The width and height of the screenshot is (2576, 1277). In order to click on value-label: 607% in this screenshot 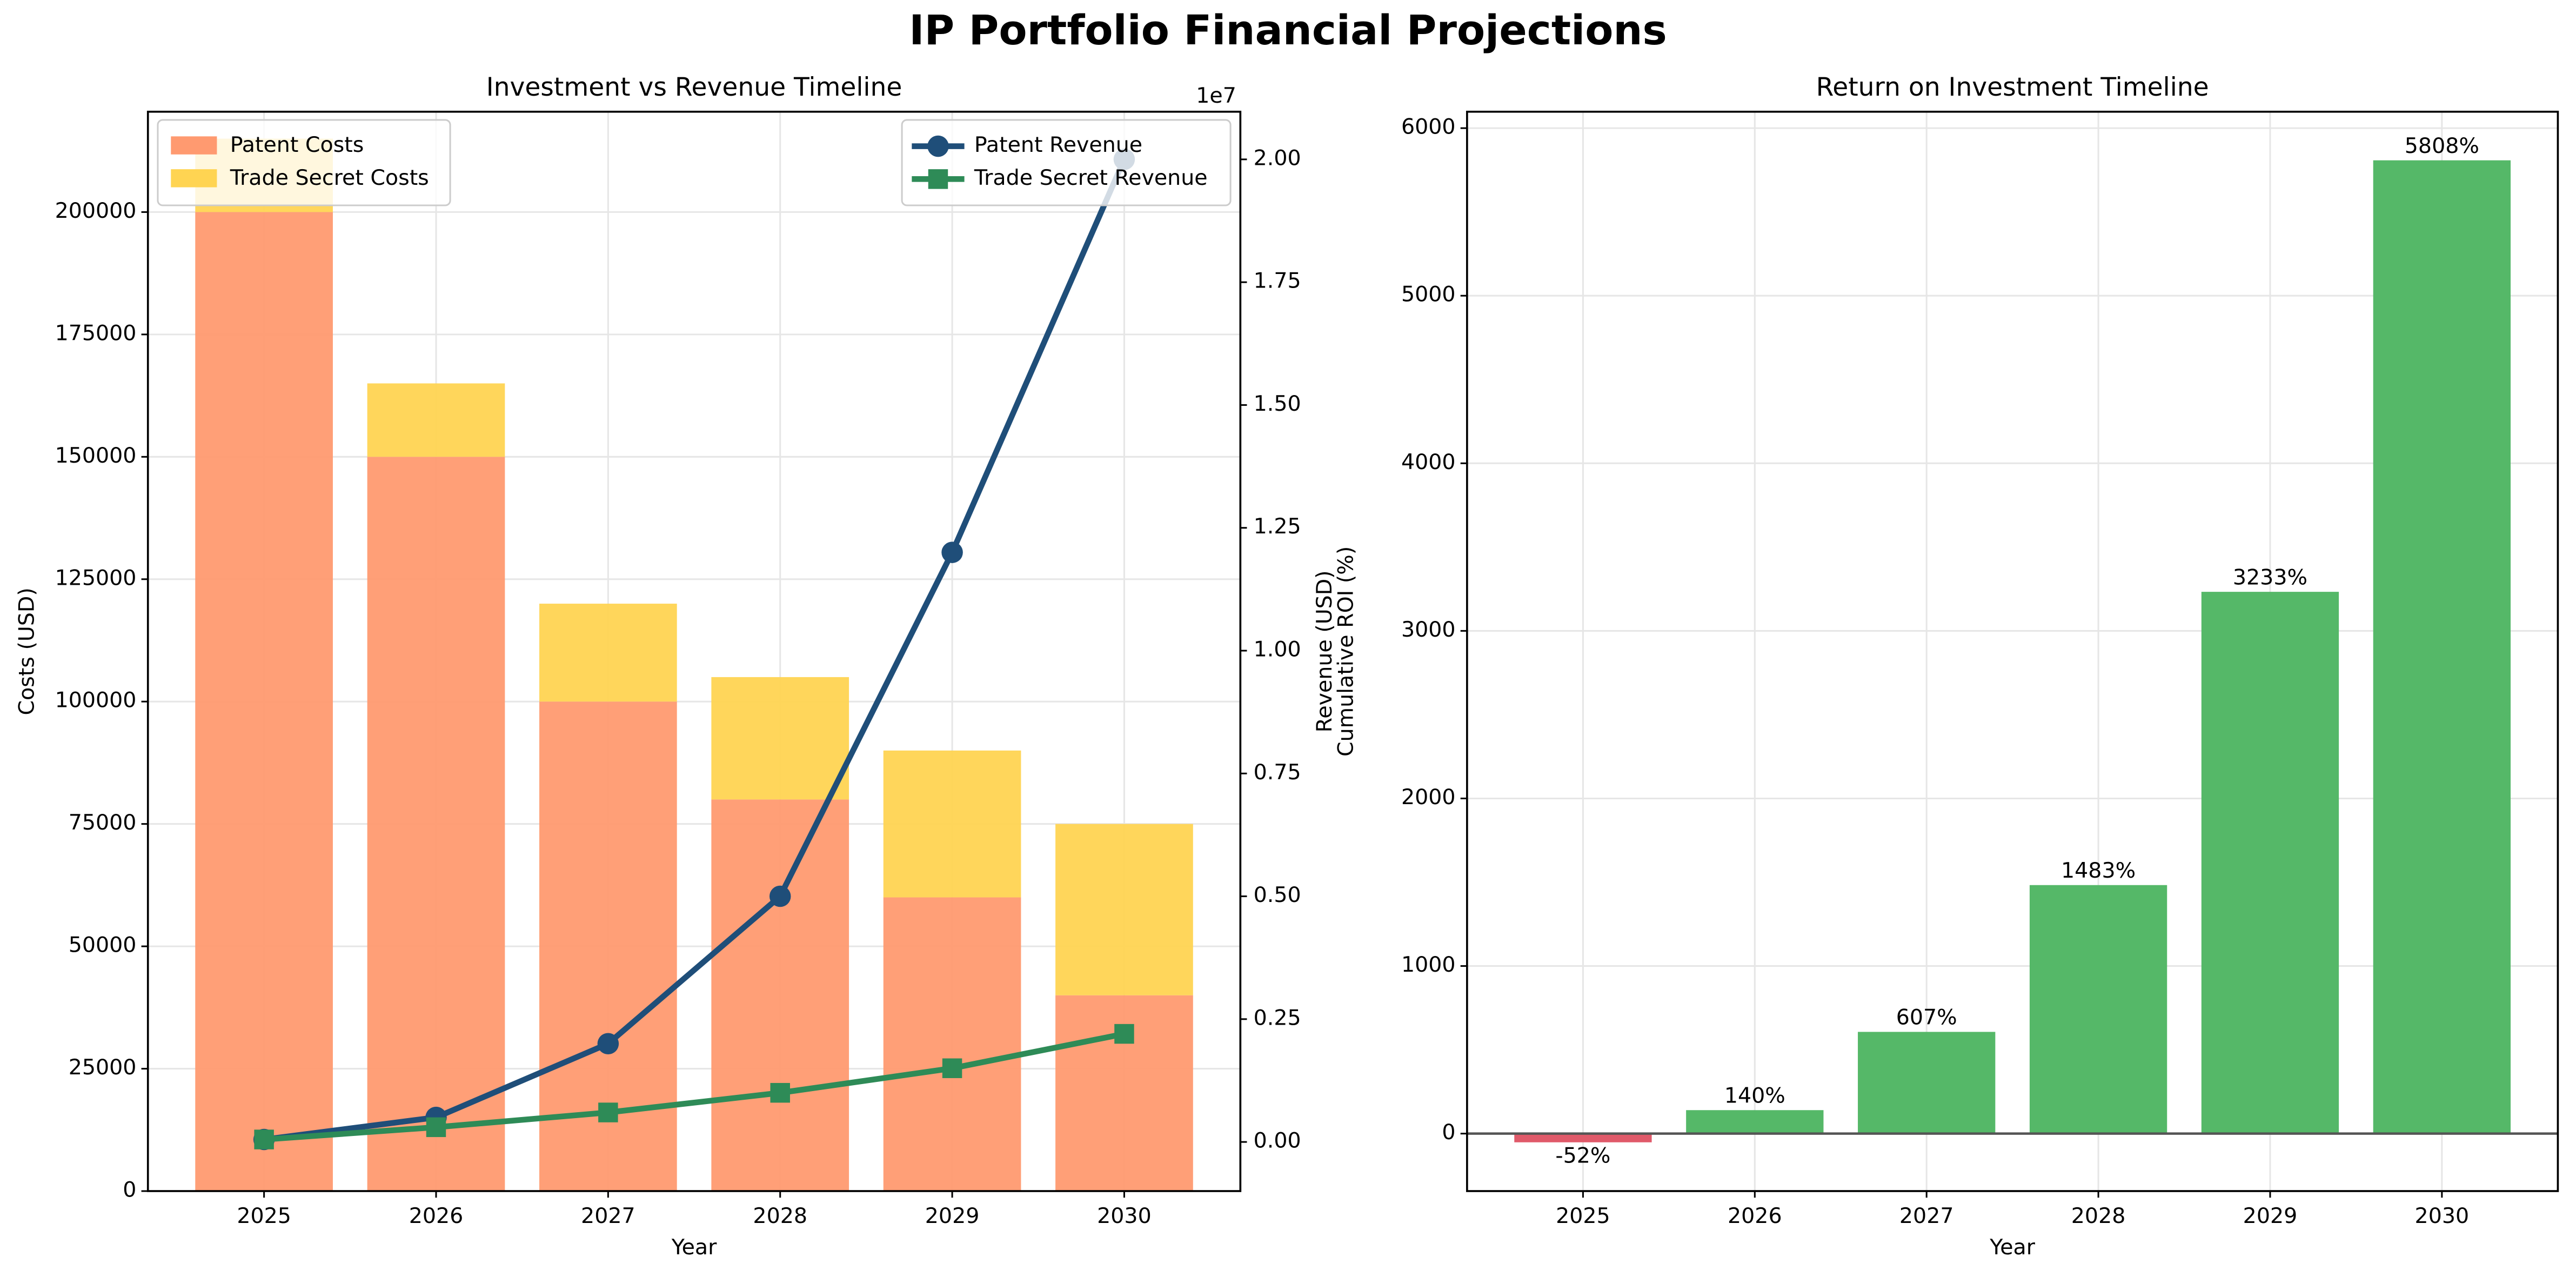, I will do `click(1926, 1017)`.